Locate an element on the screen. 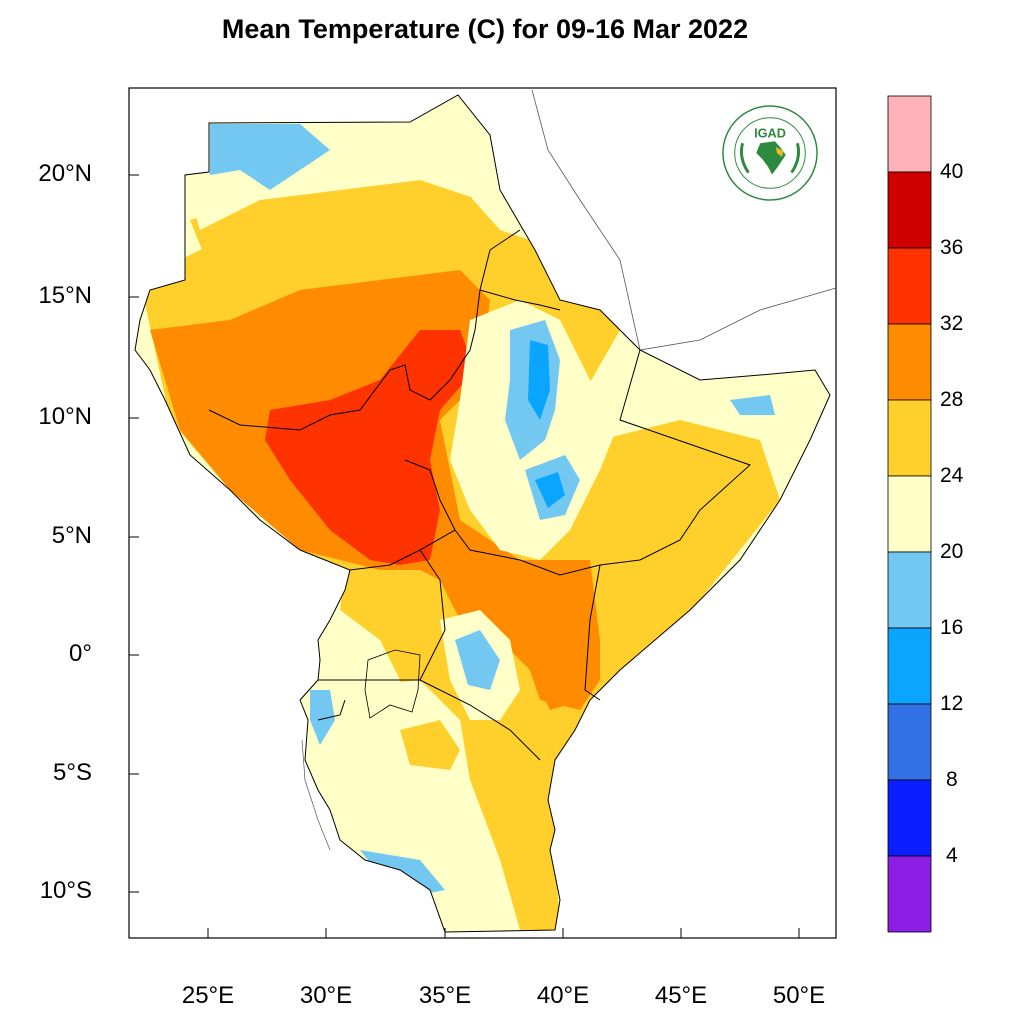  zone-20-24-tanzania is located at coordinates (419, 806).